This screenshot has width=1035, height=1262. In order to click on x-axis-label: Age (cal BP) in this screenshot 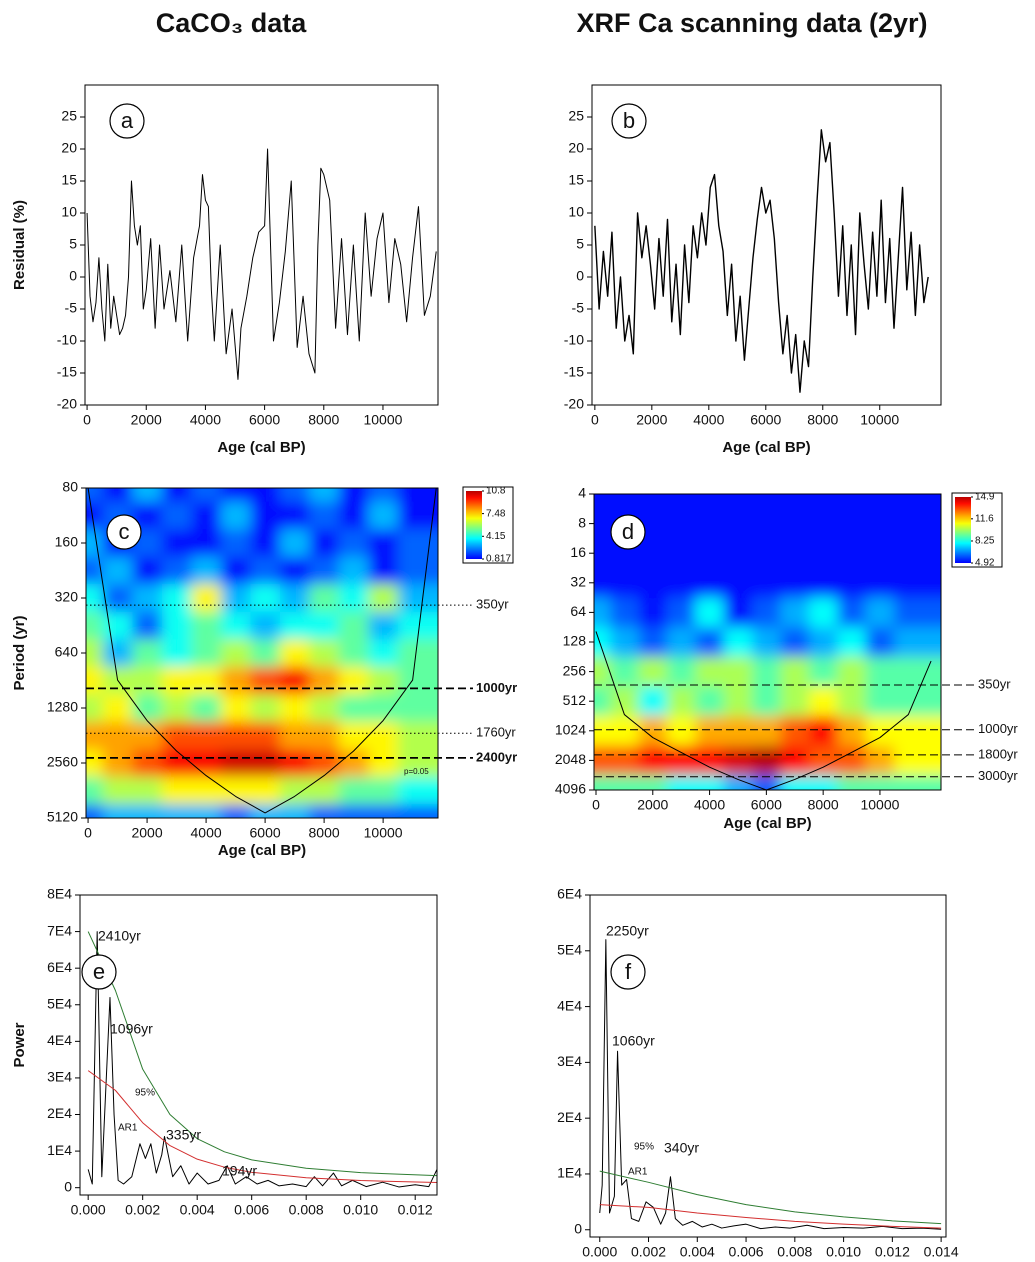, I will do `click(262, 850)`.